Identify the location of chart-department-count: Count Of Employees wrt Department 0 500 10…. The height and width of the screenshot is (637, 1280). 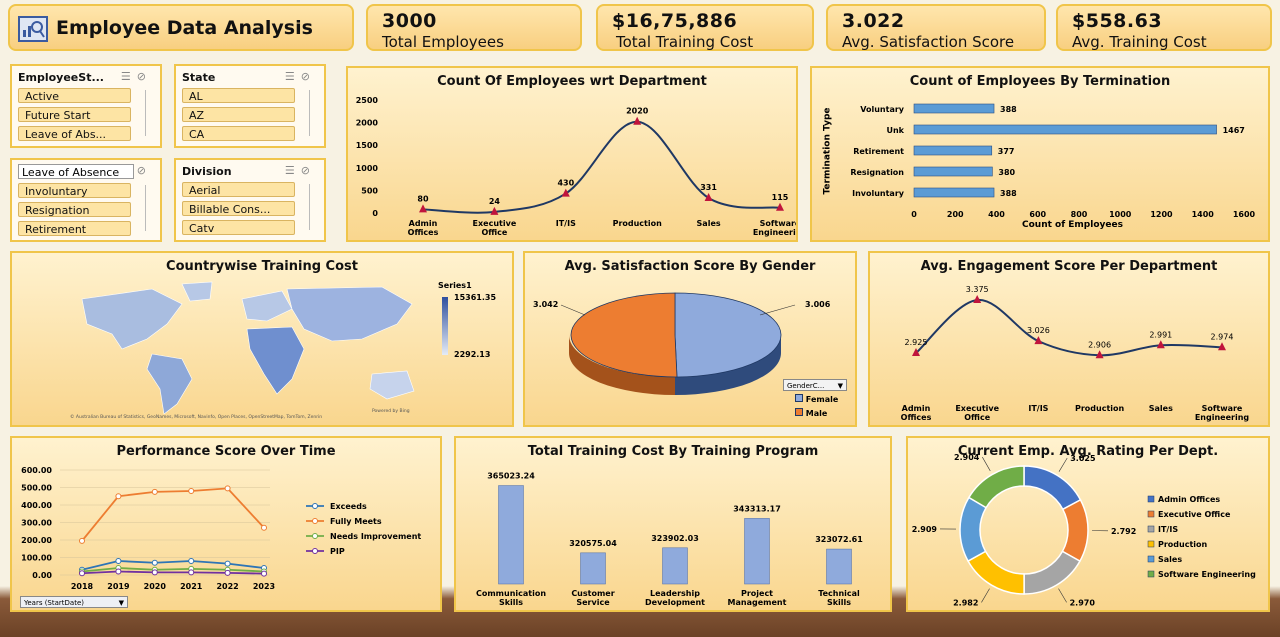
(572, 154).